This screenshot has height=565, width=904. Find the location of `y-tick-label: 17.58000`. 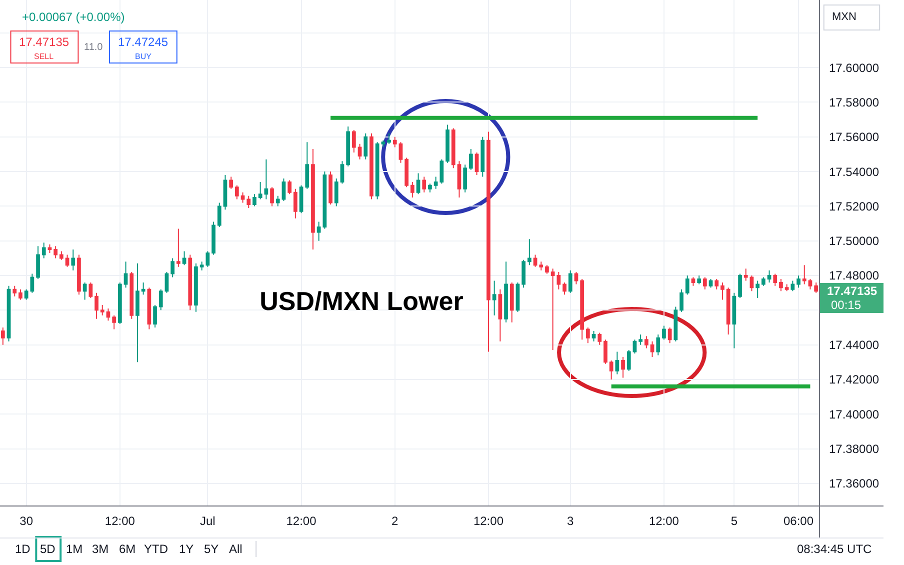

y-tick-label: 17.58000 is located at coordinates (854, 102).